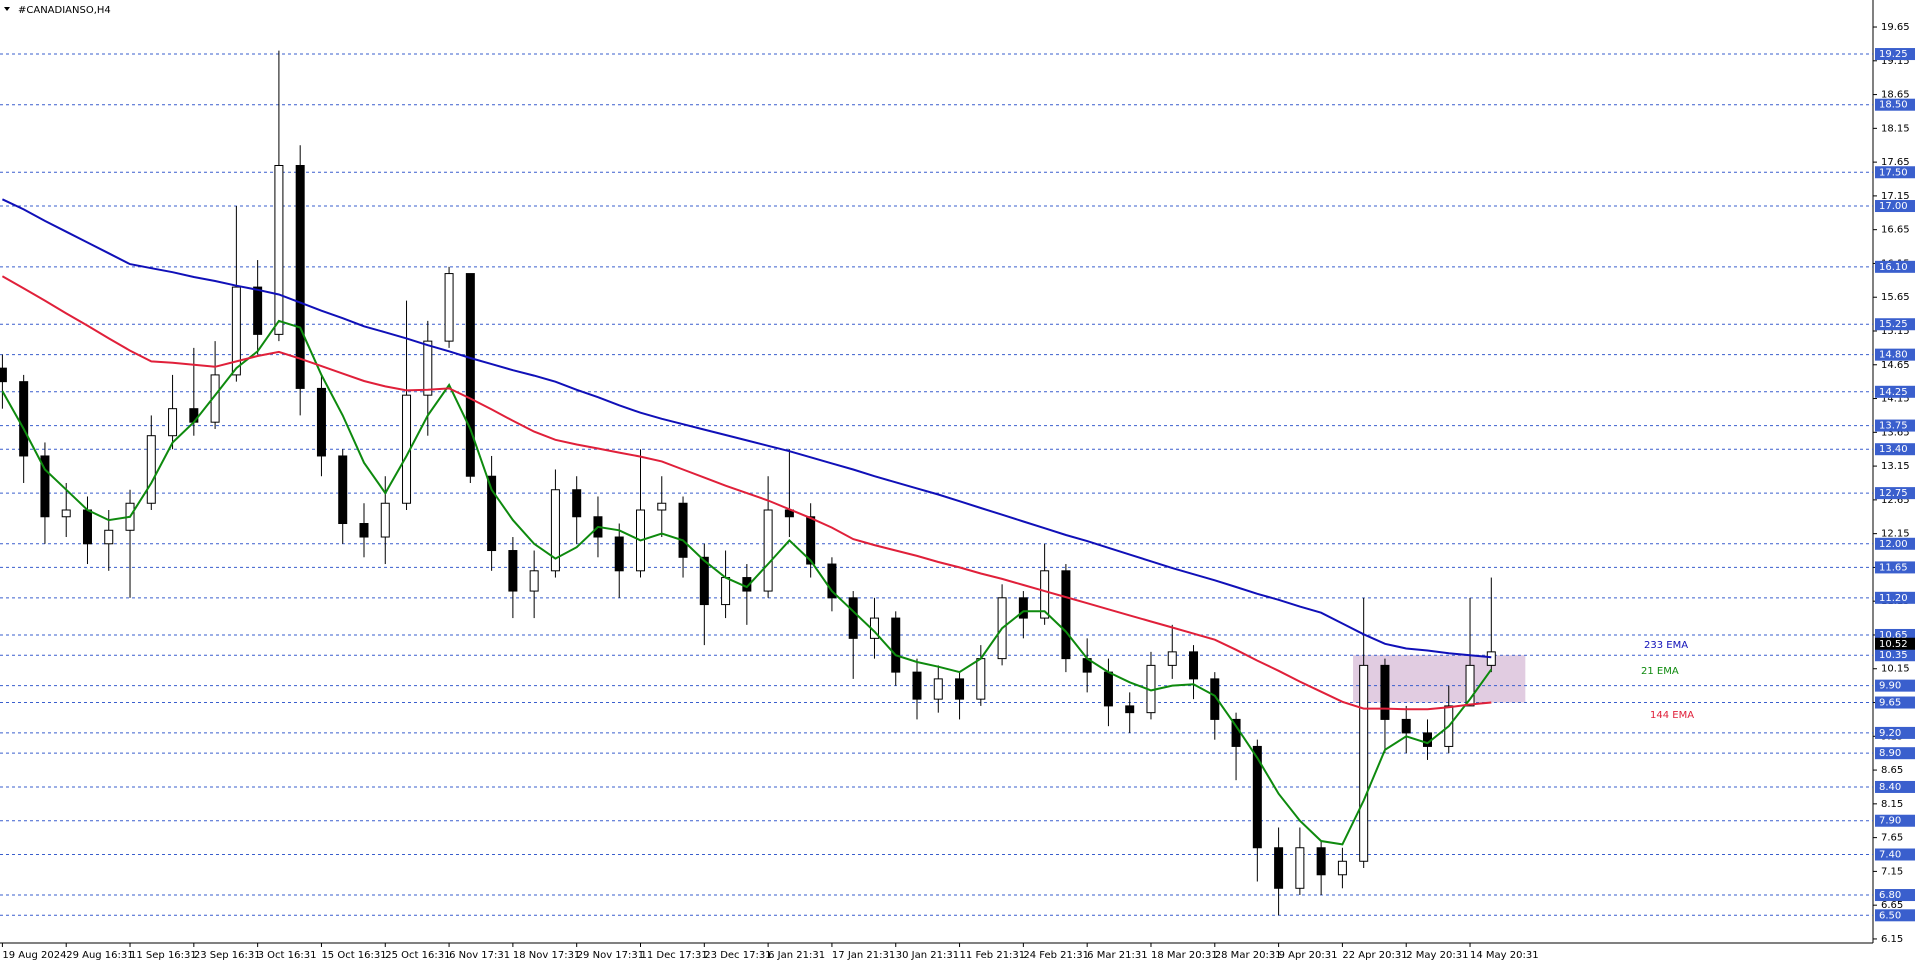 The width and height of the screenshot is (1916, 963). I want to click on x-tick-label: 30 Jan 21:31, so click(927, 955).